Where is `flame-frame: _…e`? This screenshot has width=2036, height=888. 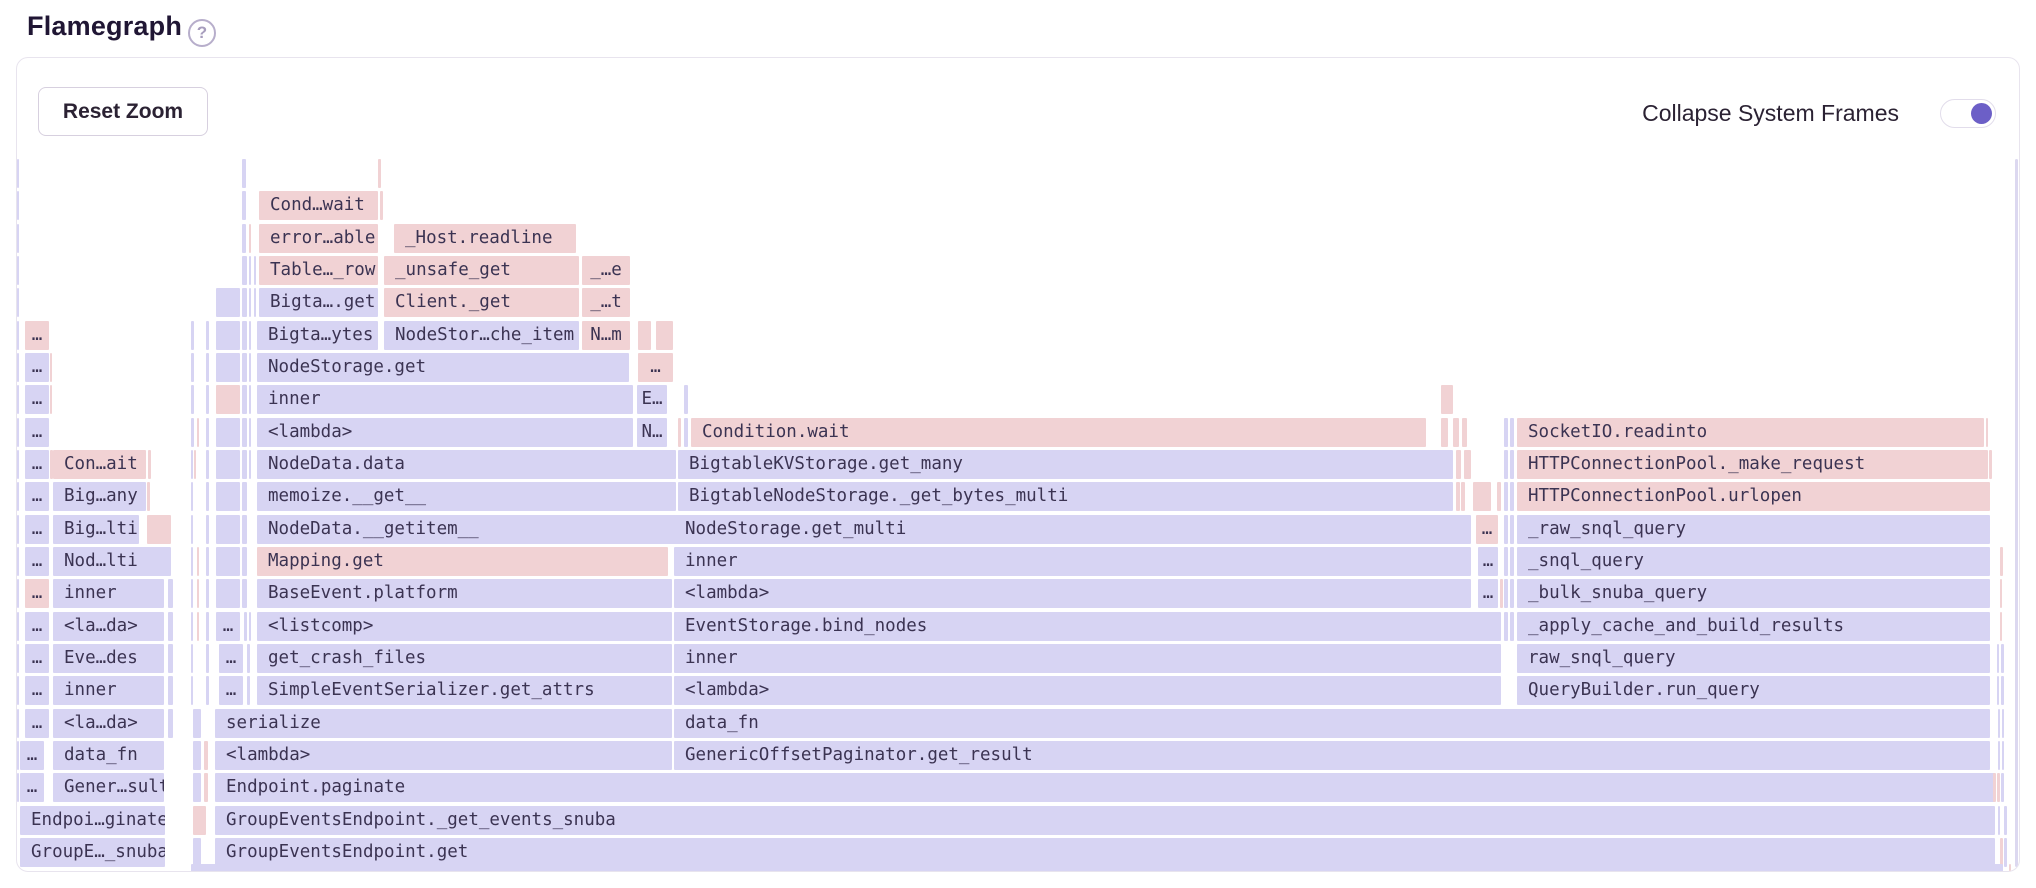 flame-frame: _…e is located at coordinates (606, 270).